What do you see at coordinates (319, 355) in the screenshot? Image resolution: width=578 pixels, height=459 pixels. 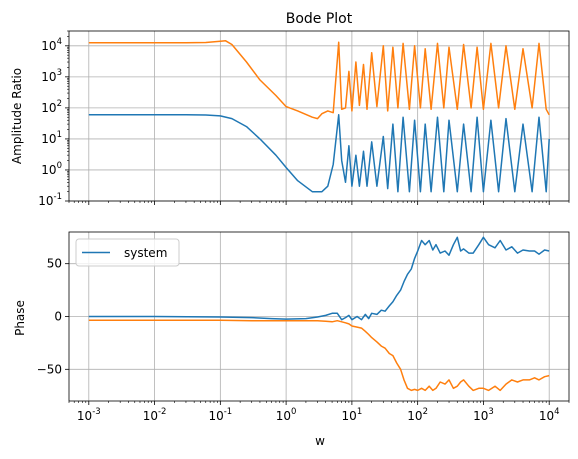 I see `phase-series-orange-line` at bounding box center [319, 355].